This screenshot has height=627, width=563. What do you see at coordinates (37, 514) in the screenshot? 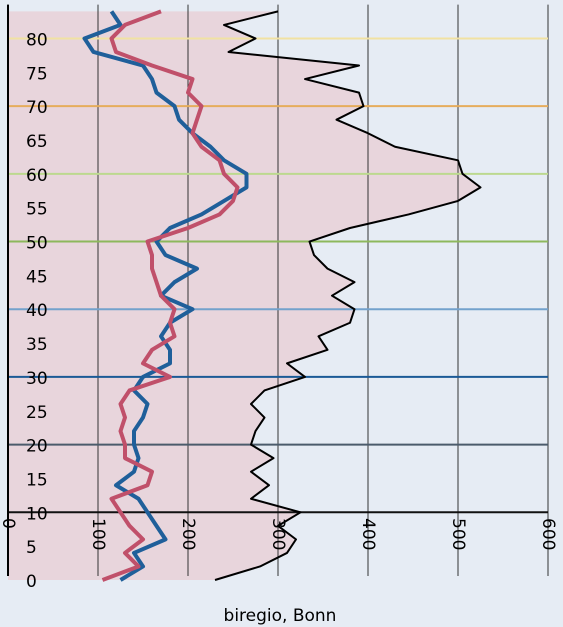
I see `y-tick-label: 10` at bounding box center [37, 514].